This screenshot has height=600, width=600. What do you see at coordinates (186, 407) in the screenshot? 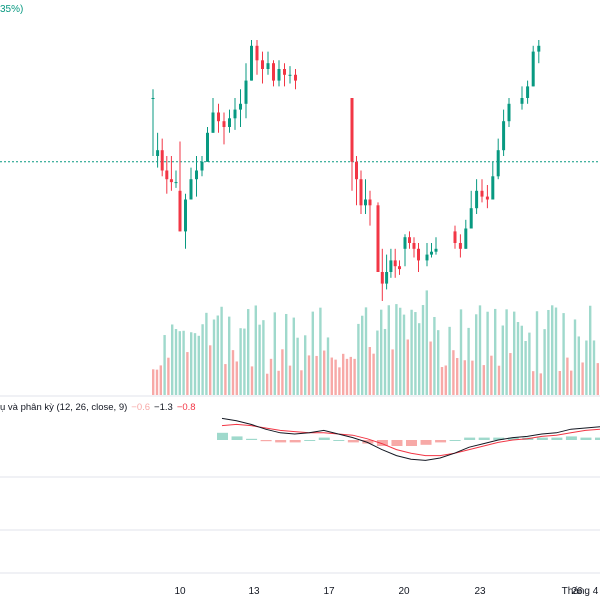
I see `macd-signal-value: −0.8` at bounding box center [186, 407].